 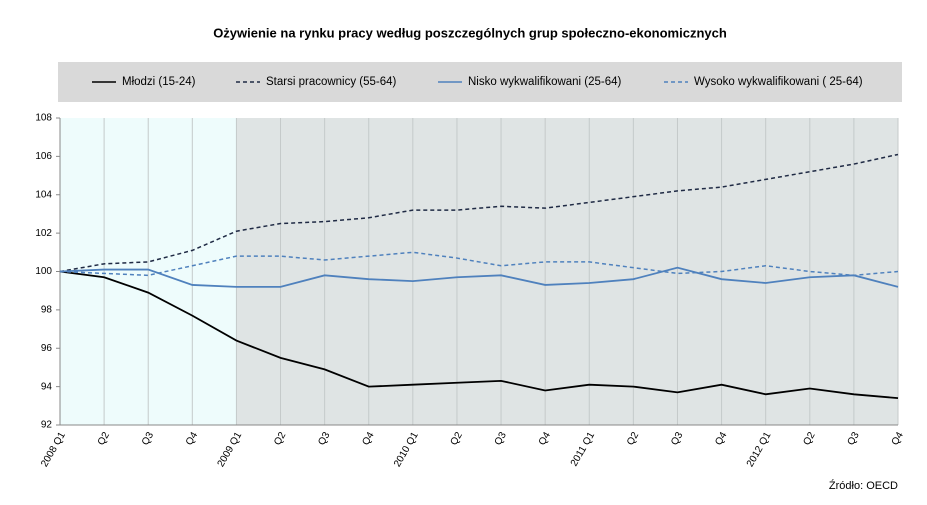 What do you see at coordinates (43, 194) in the screenshot?
I see `y-tick-label: 104` at bounding box center [43, 194].